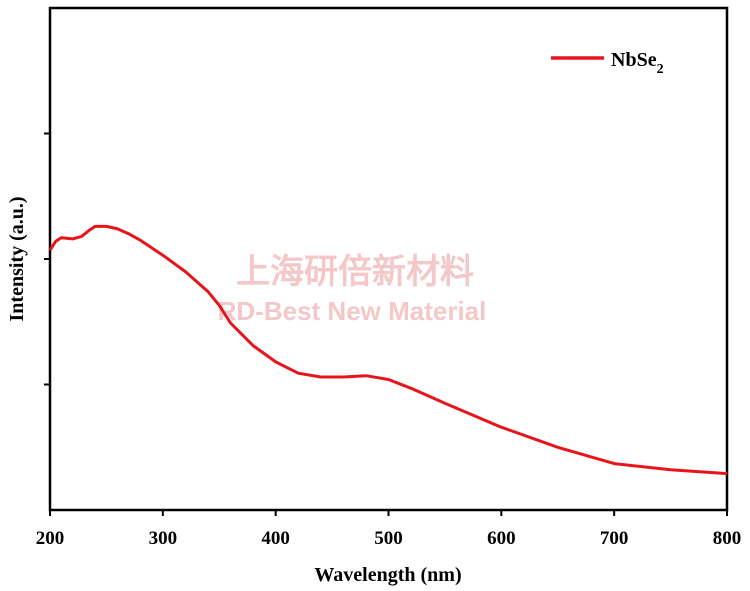 The image size is (750, 591). Describe the element at coordinates (388, 538) in the screenshot. I see `x-tick-label: 500` at that location.